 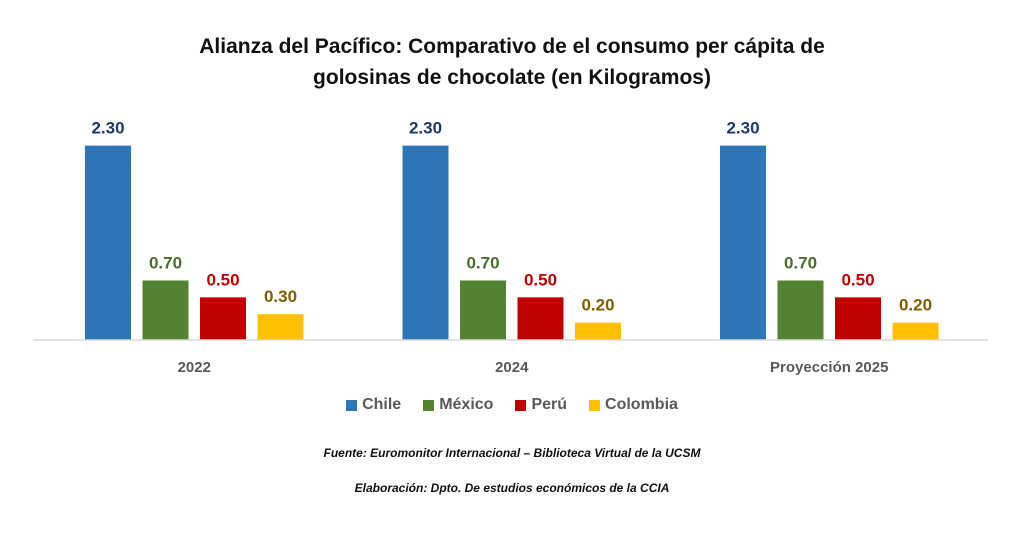 What do you see at coordinates (641, 404) in the screenshot?
I see `legend-label: Colombia` at bounding box center [641, 404].